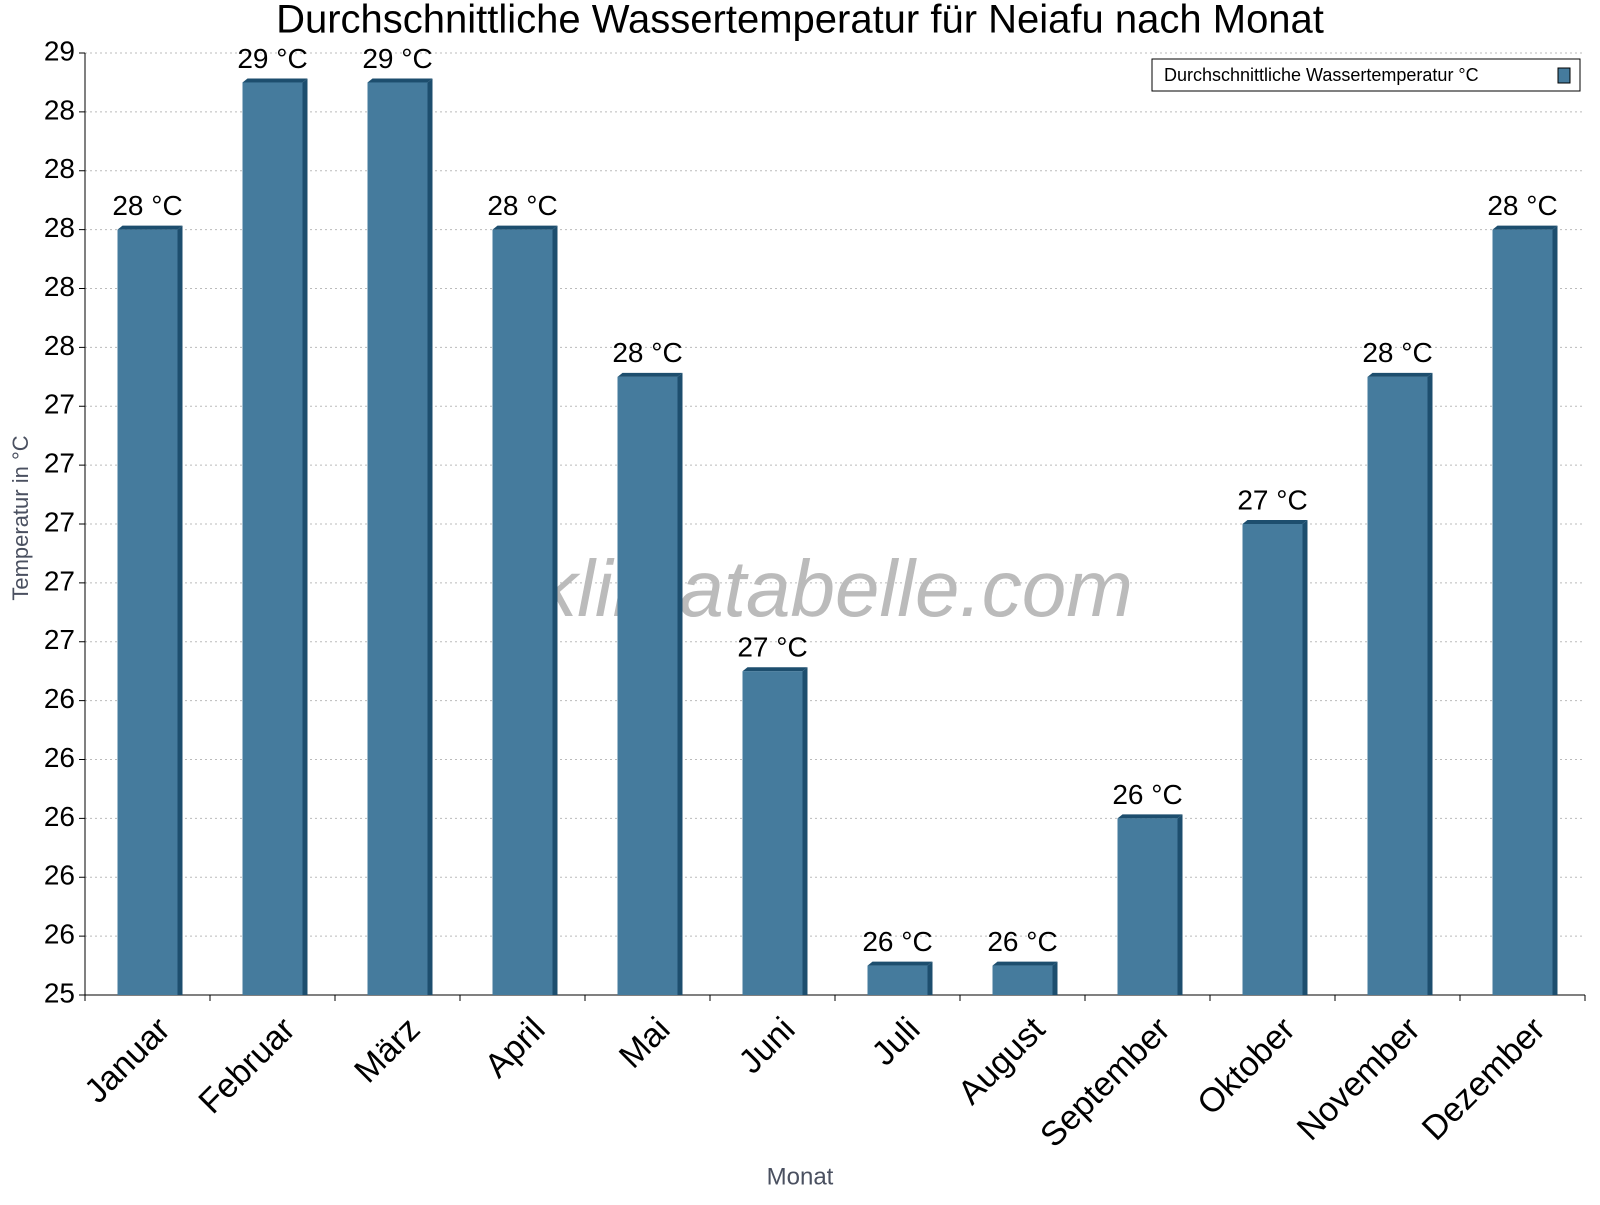 Image resolution: width=1600 pixels, height=1205 pixels. Describe the element at coordinates (59, 50) in the screenshot. I see `y-tick-label: 29` at that location.